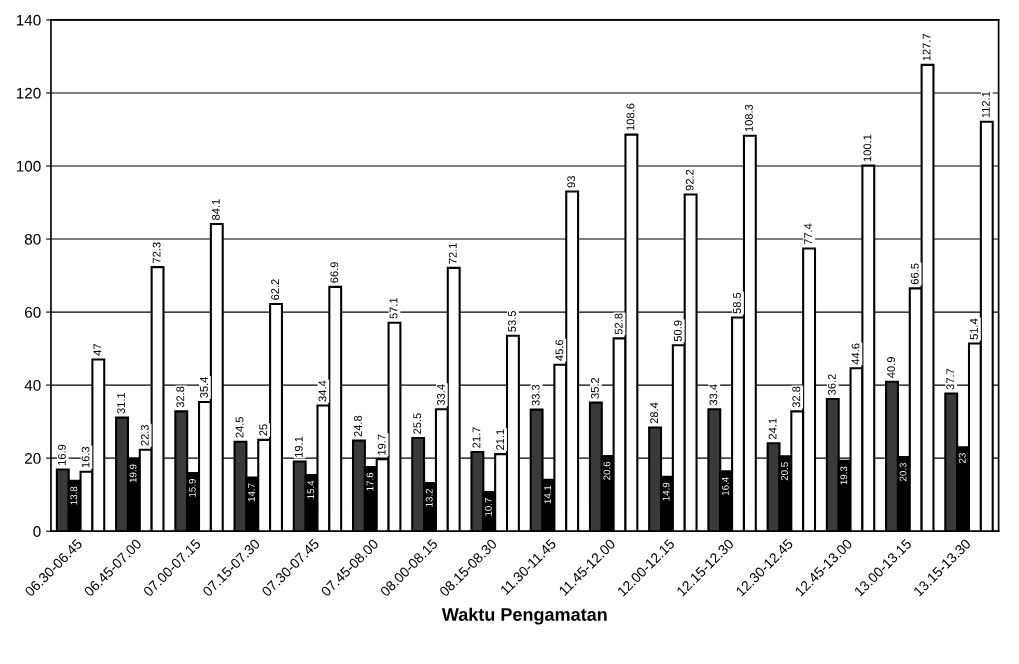  I want to click on data-label: 16.9, so click(61, 454).